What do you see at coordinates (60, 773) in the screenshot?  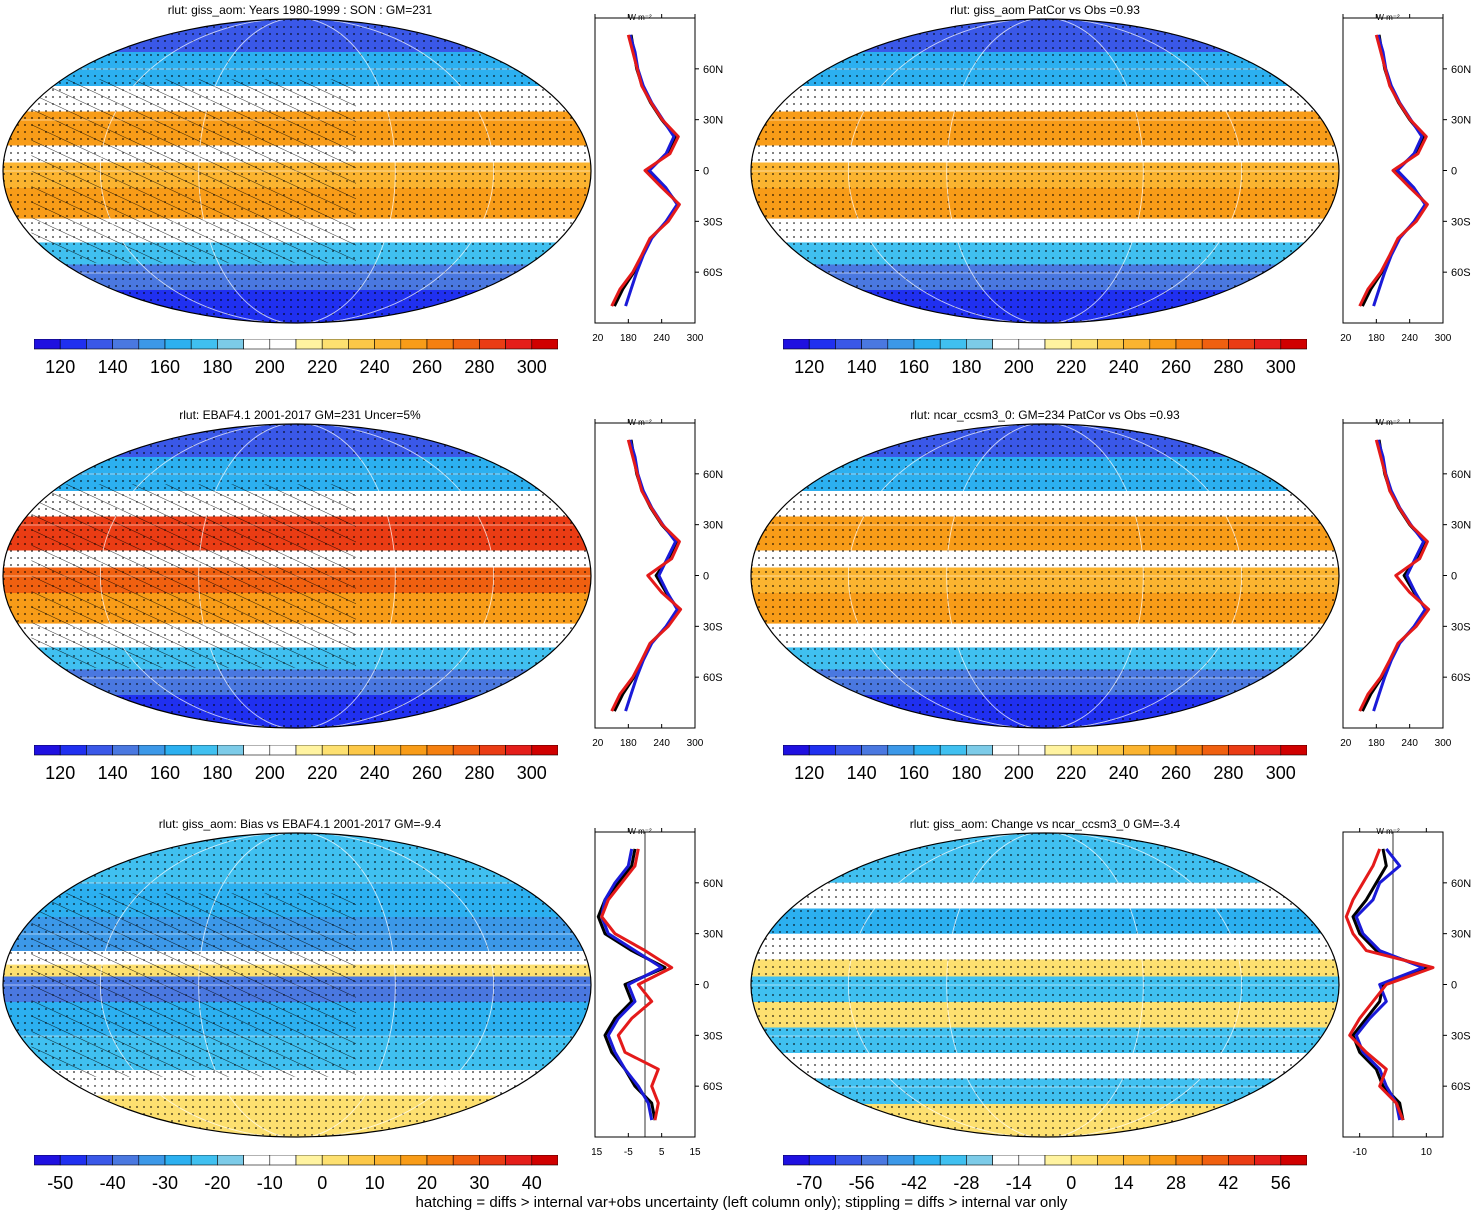 I see `colorbar-label: 120` at bounding box center [60, 773].